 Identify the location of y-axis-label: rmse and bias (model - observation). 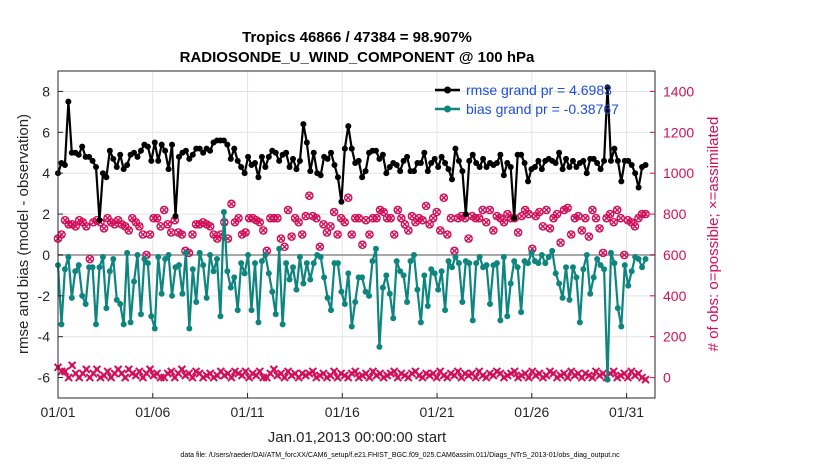
(23, 234).